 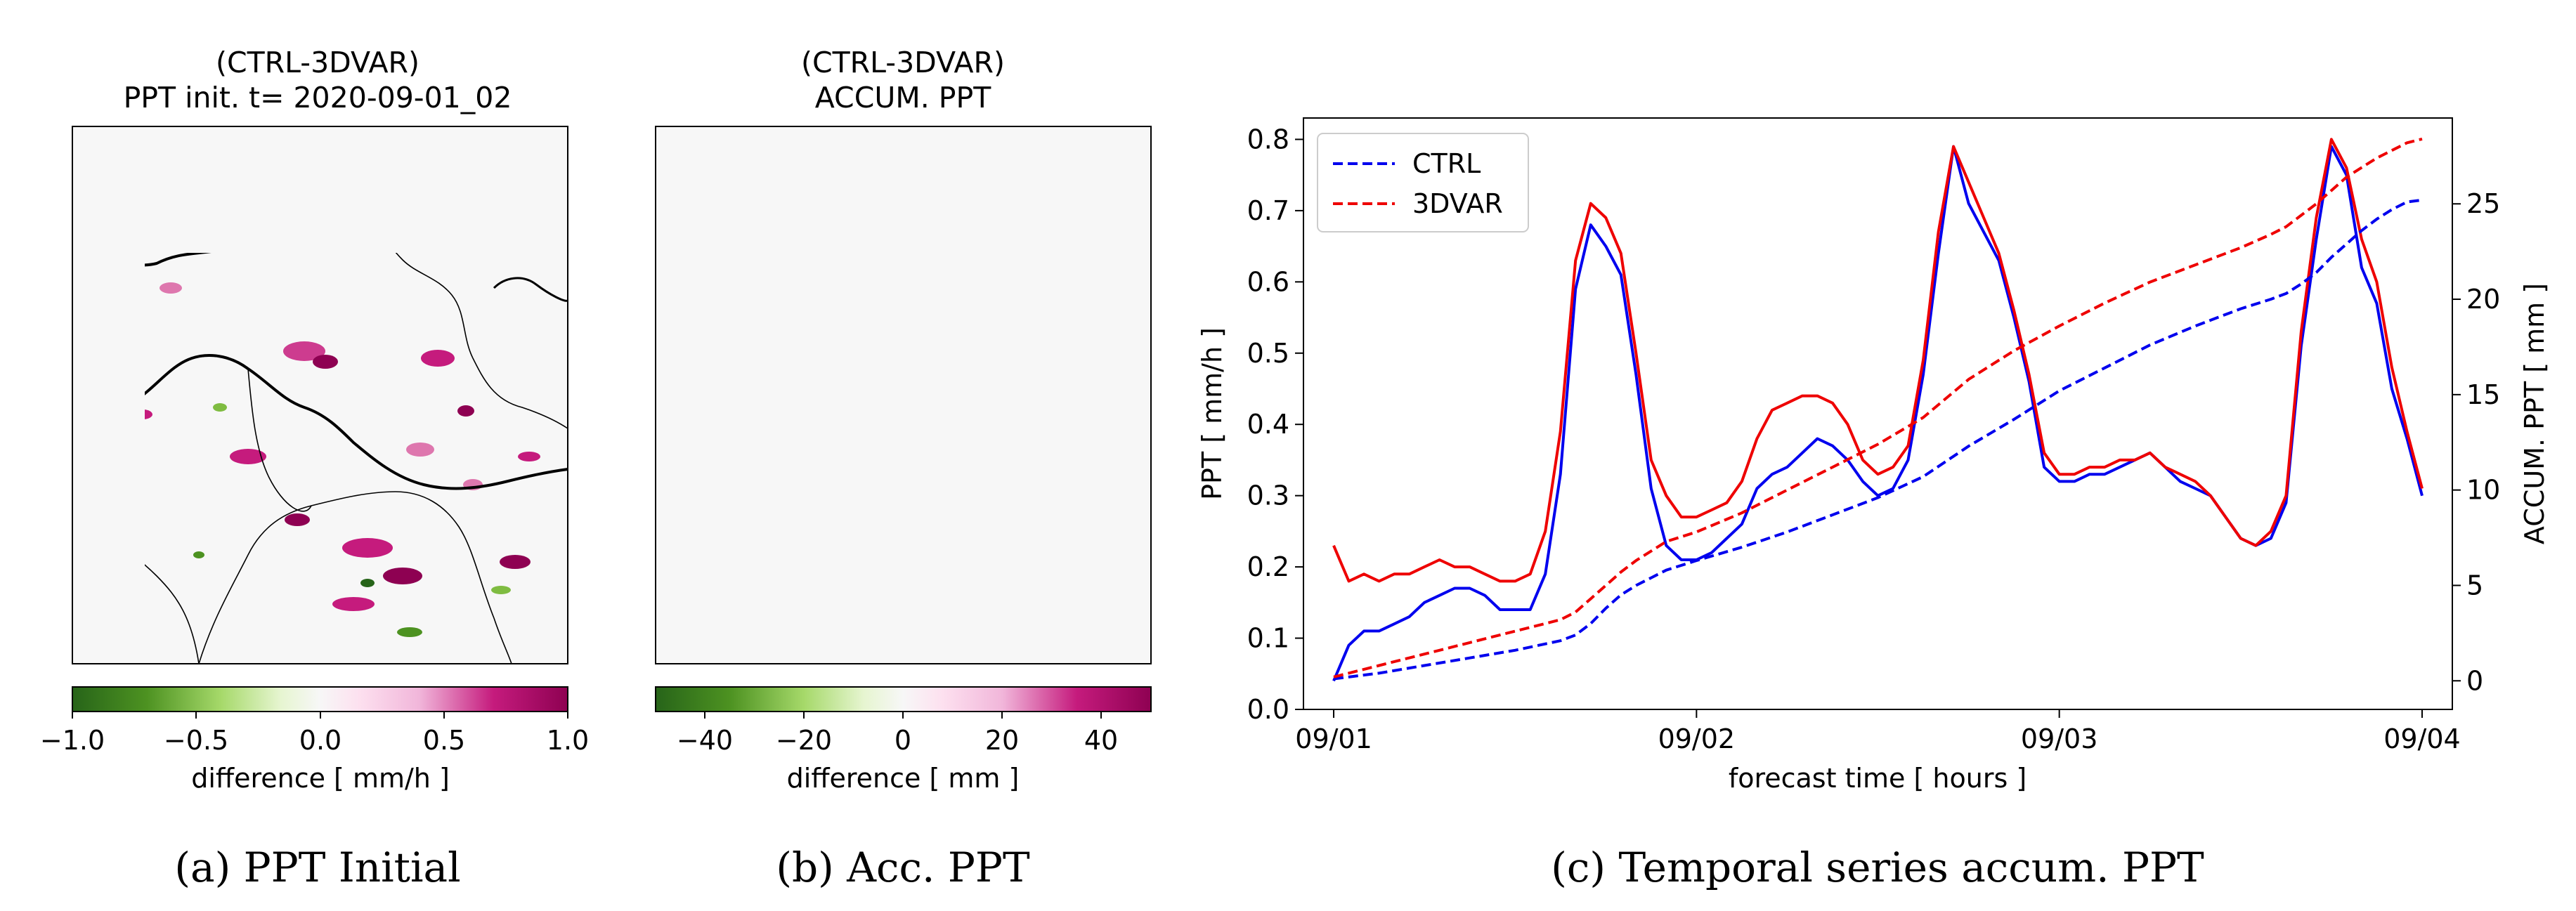 What do you see at coordinates (2059, 738) in the screenshot?
I see `x-tick-label: 09/03` at bounding box center [2059, 738].